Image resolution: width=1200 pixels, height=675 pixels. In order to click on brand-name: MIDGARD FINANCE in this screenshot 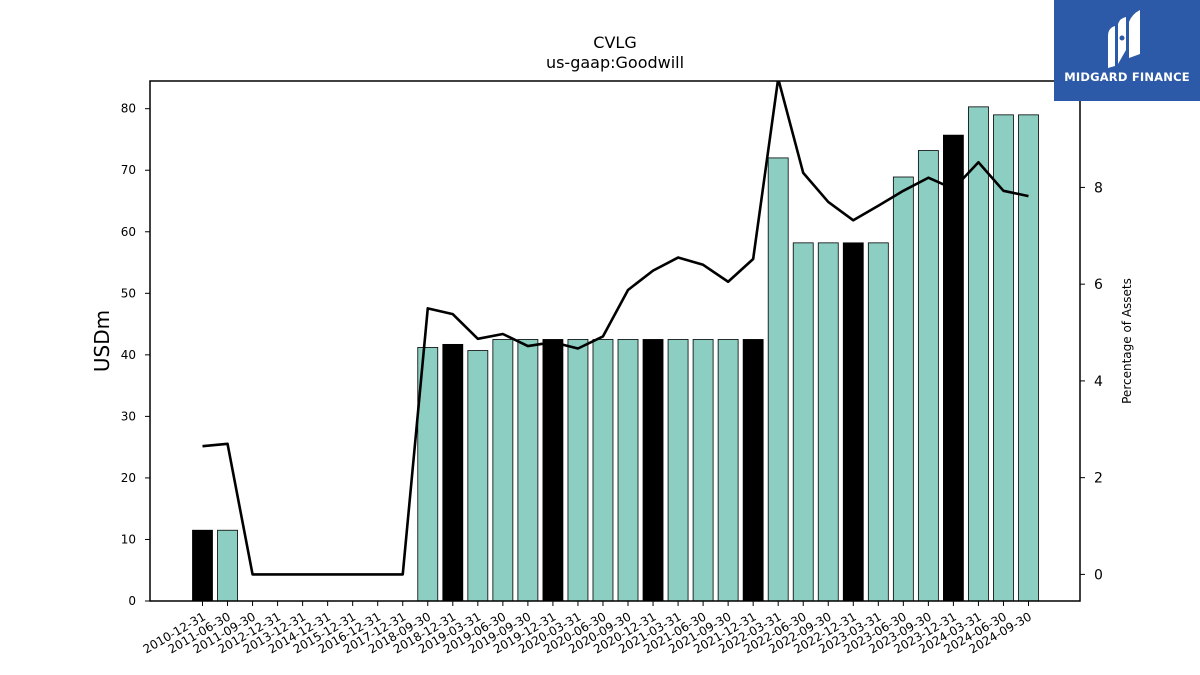, I will do `click(1127, 77)`.